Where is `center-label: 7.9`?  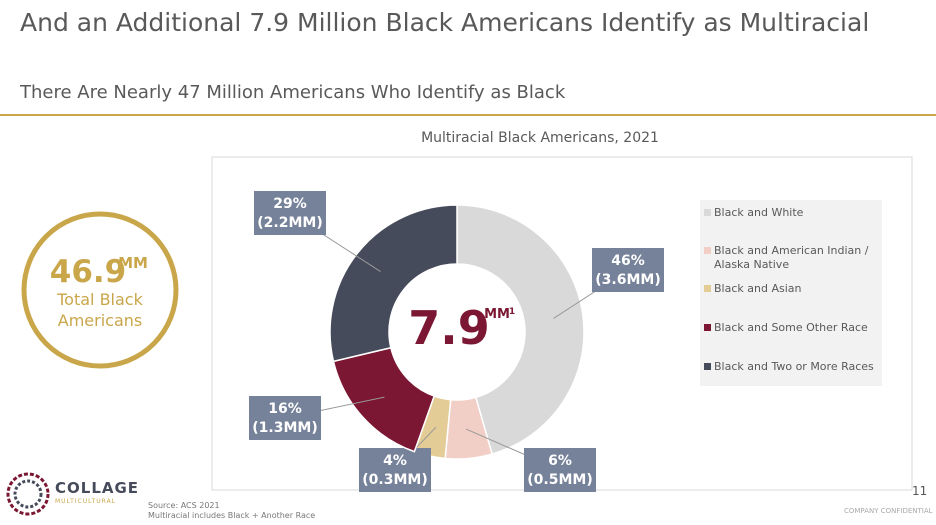 center-label: 7.9 is located at coordinates (449, 328).